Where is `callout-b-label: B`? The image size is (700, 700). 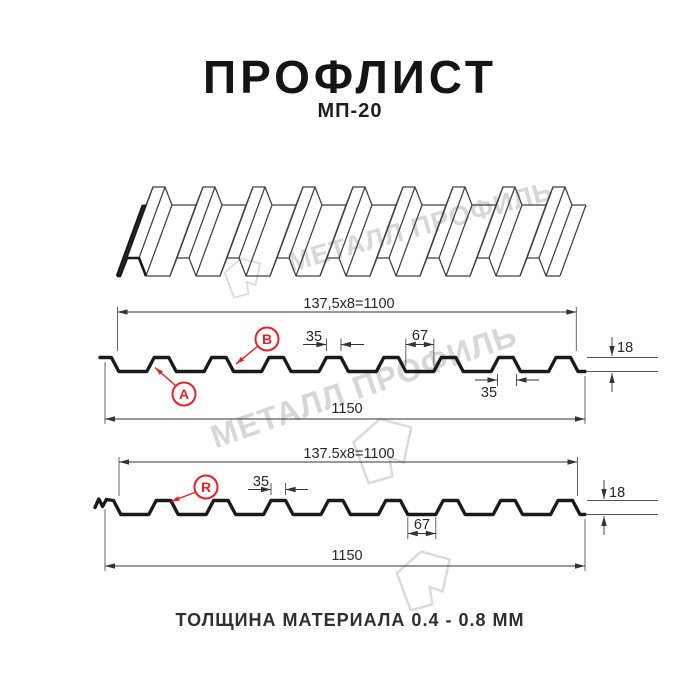
callout-b-label: B is located at coordinates (267, 339).